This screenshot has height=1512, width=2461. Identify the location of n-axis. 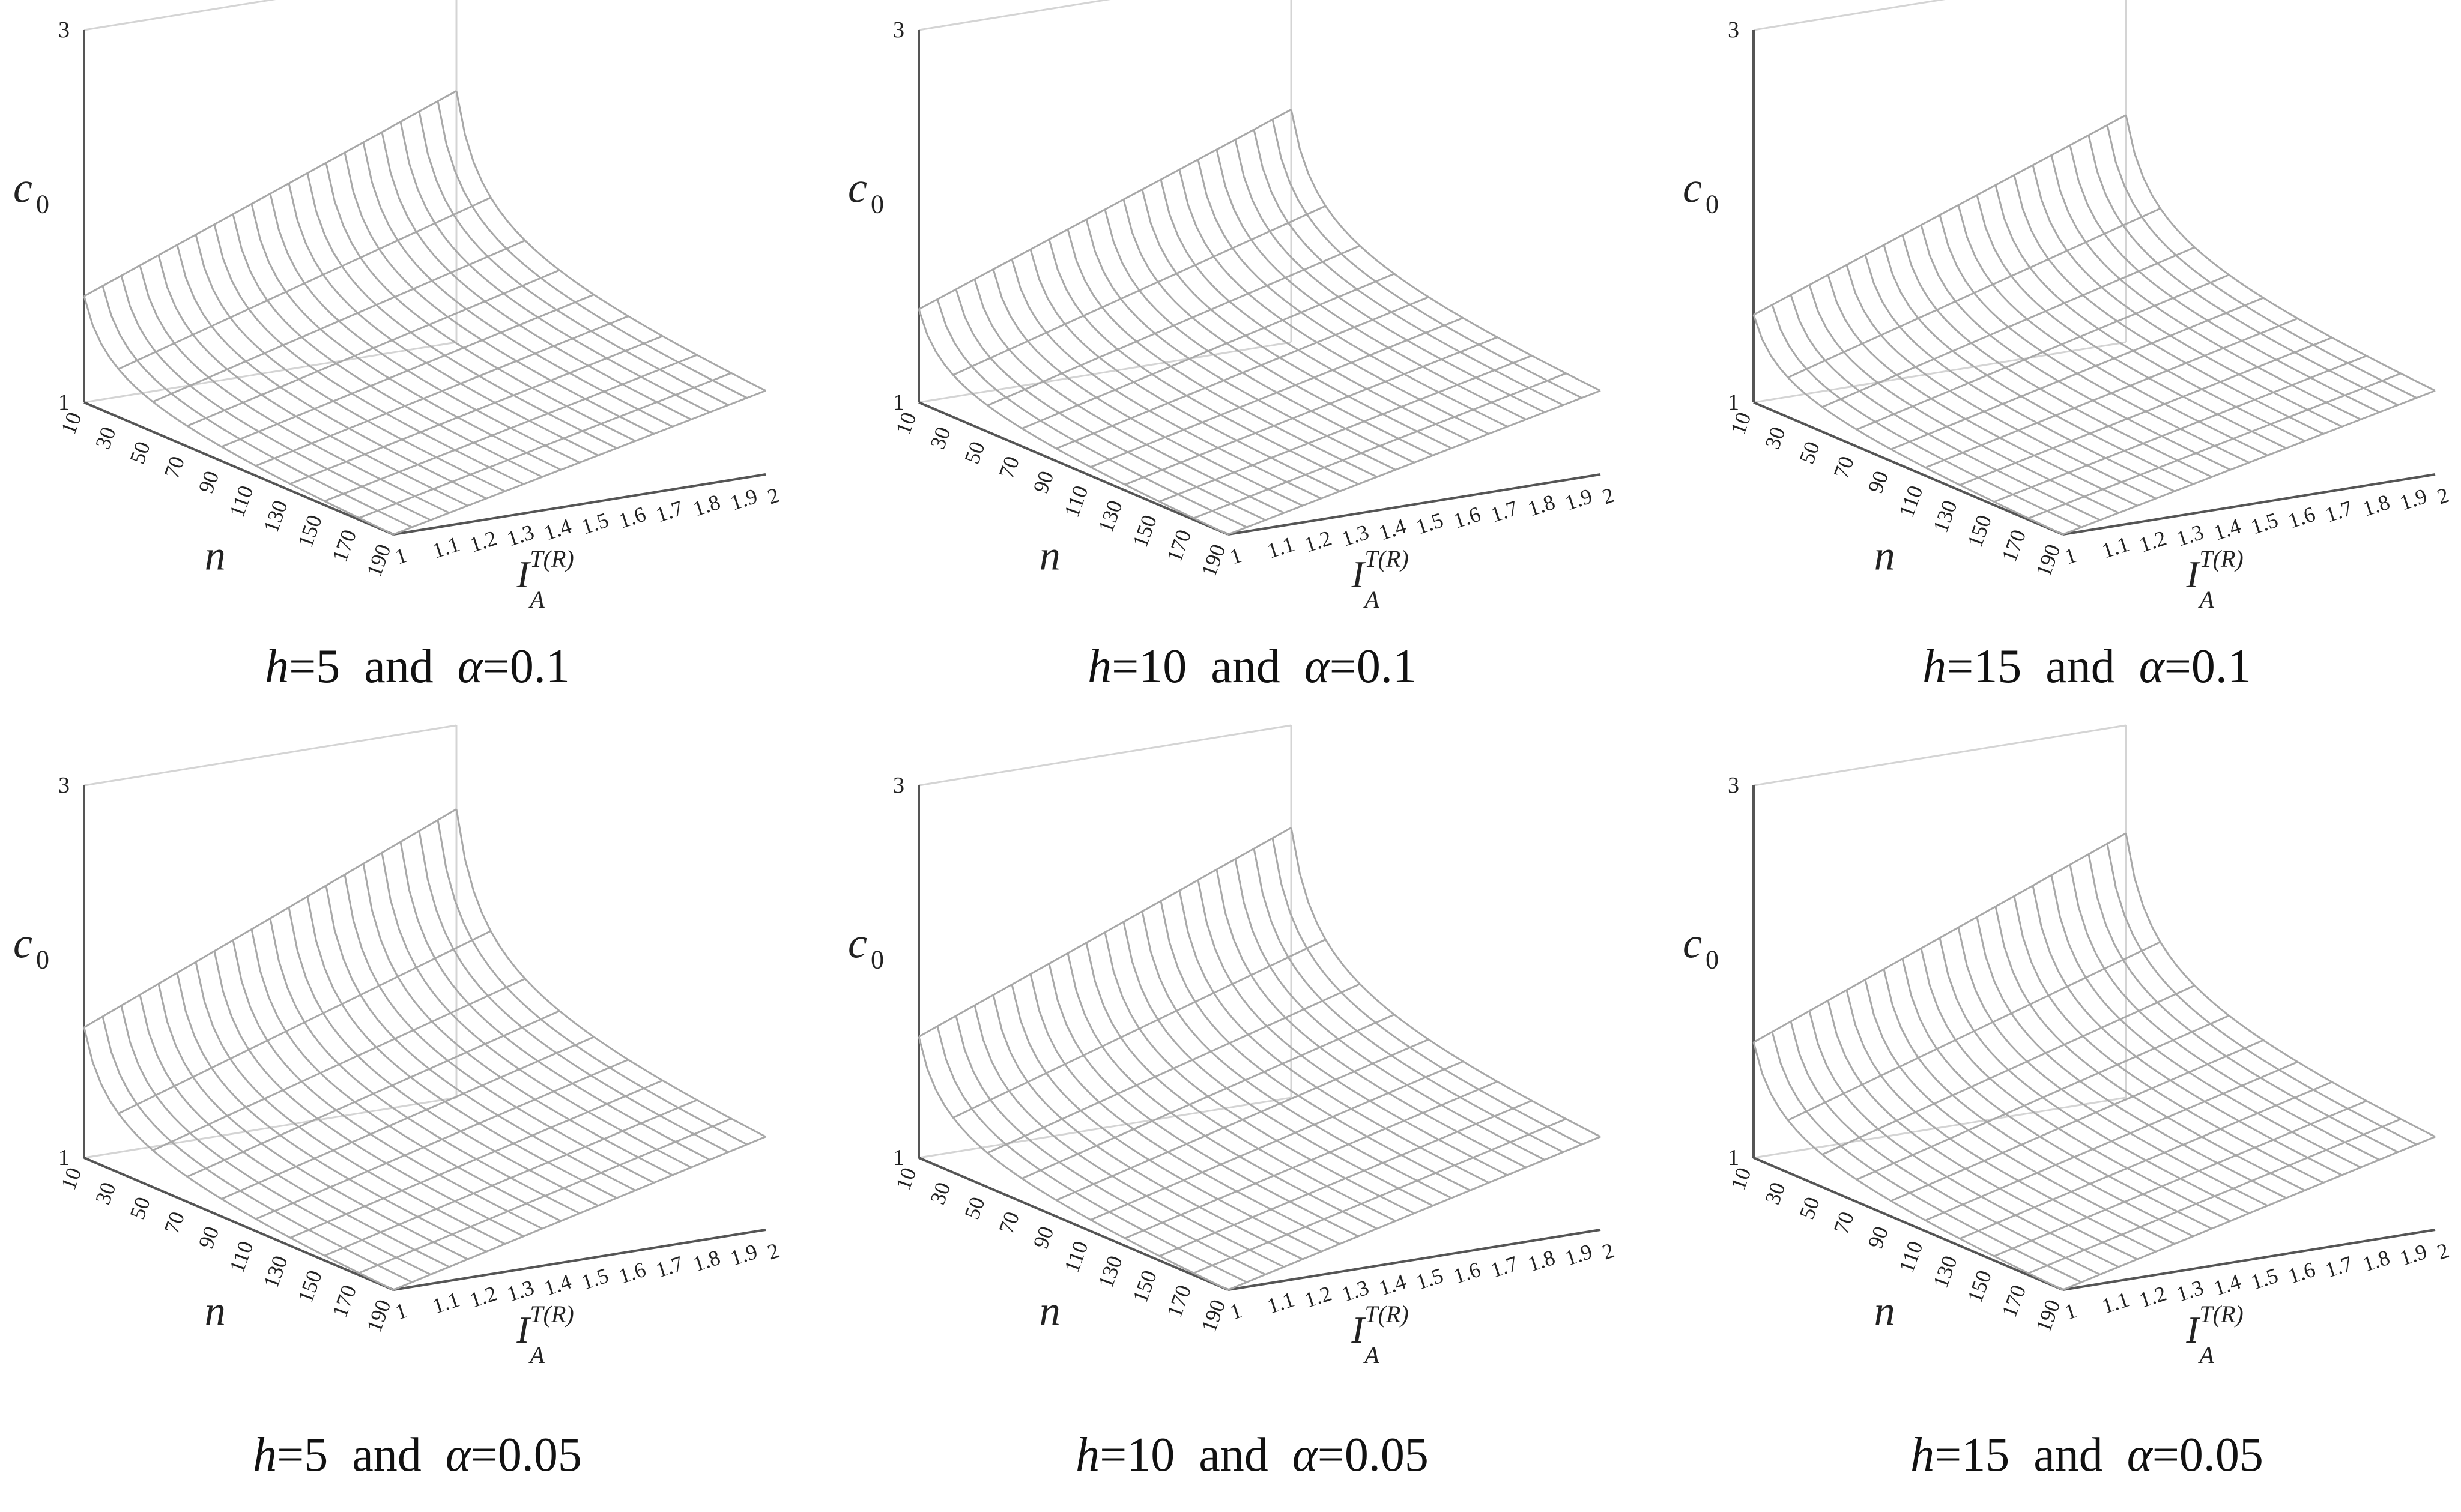
(238, 468).